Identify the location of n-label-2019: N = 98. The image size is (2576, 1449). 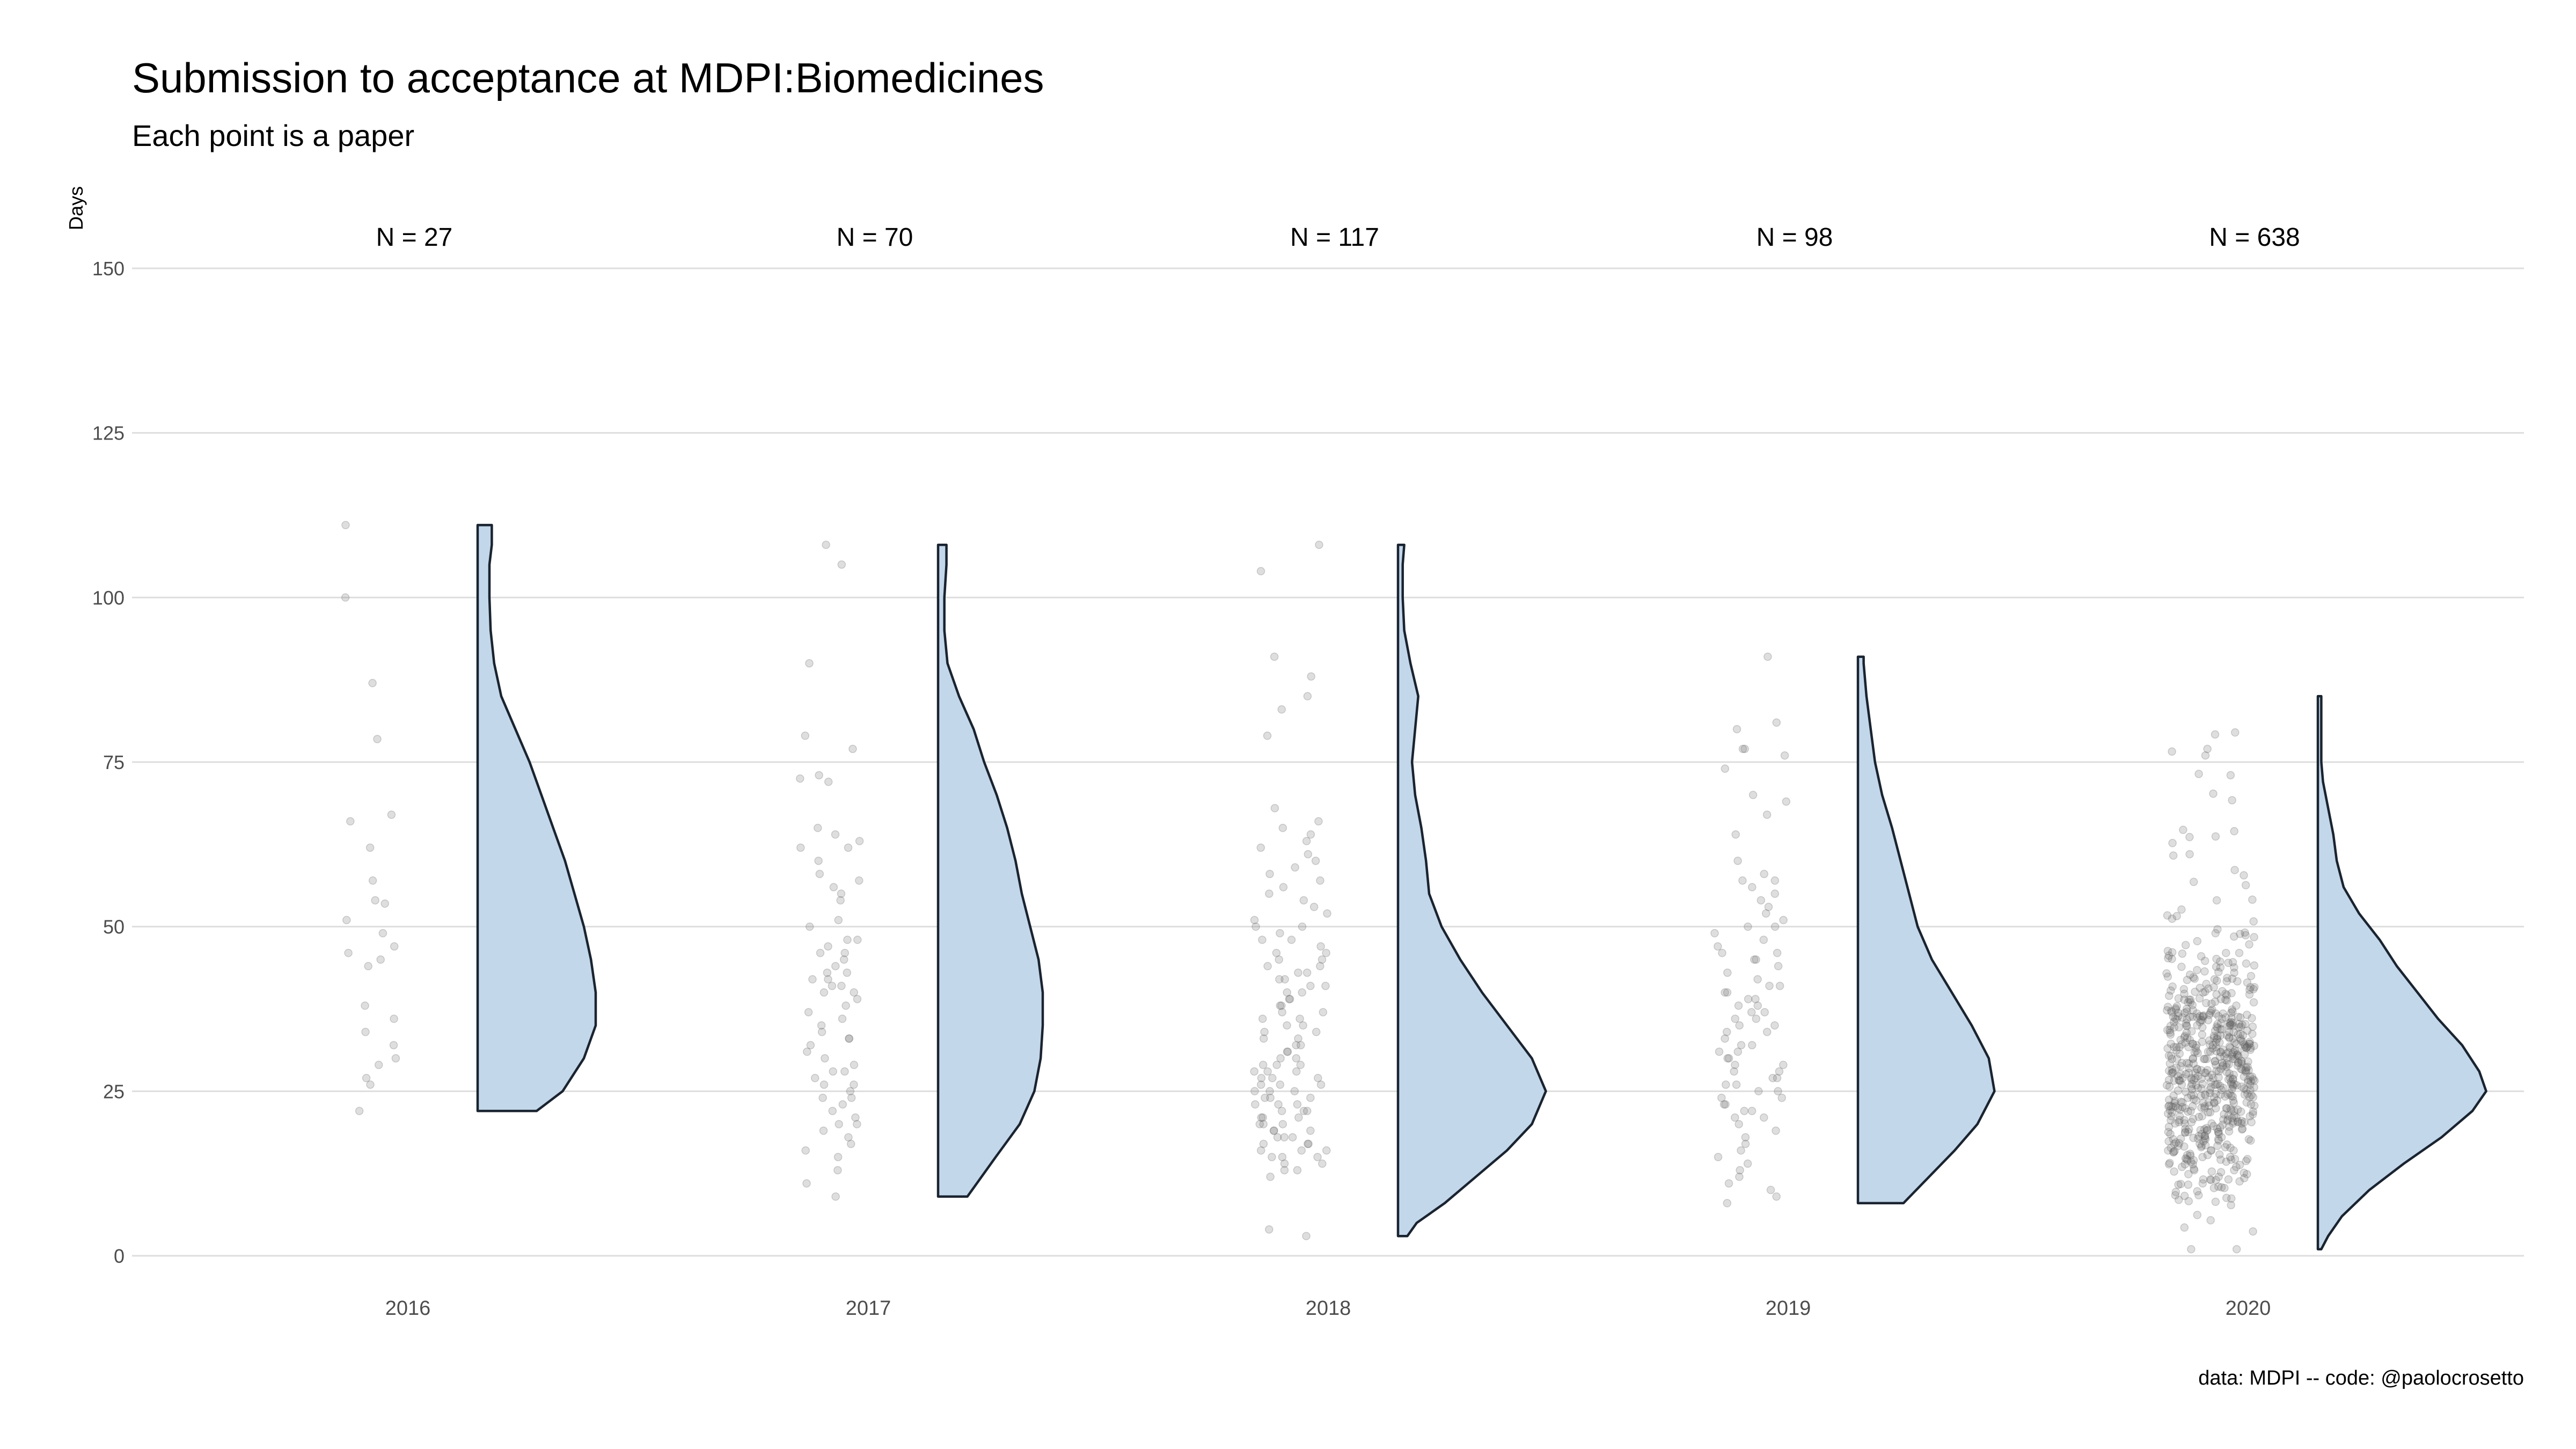
(1795, 237).